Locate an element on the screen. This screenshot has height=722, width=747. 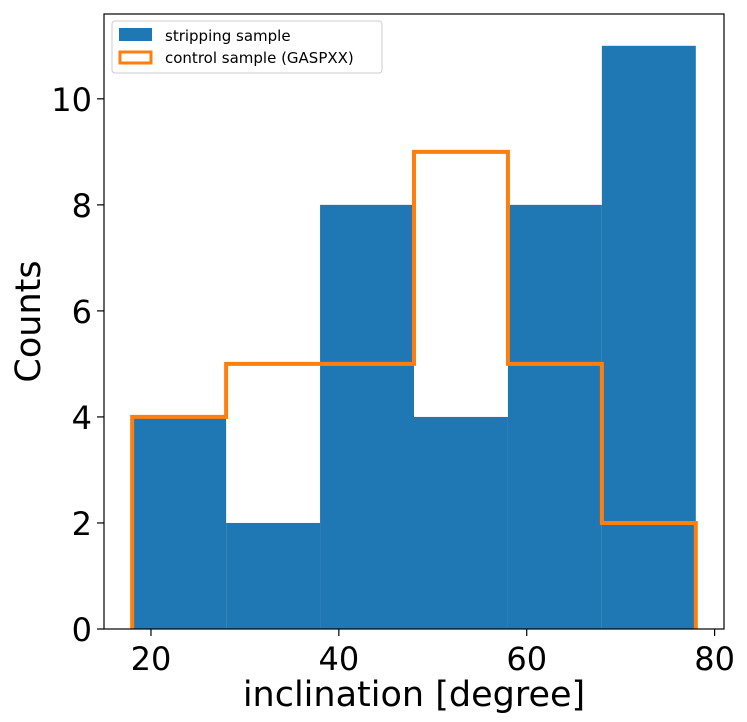
y-axis-label: Counts is located at coordinates (29, 321).